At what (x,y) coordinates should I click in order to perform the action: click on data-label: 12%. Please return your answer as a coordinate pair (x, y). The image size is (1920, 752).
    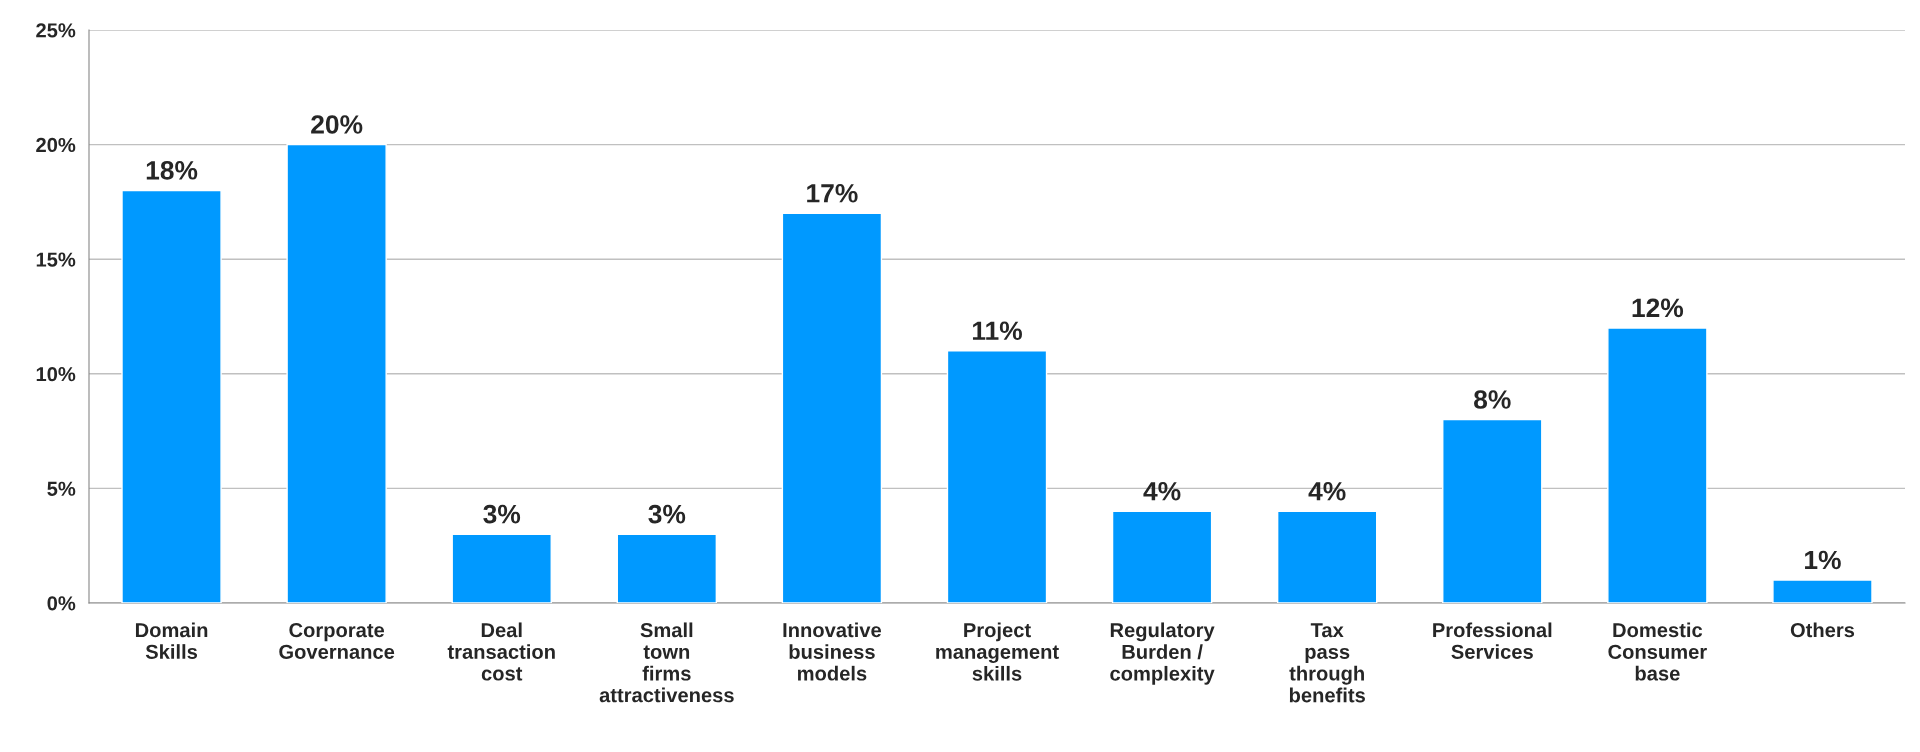
    Looking at the image, I should click on (1658, 308).